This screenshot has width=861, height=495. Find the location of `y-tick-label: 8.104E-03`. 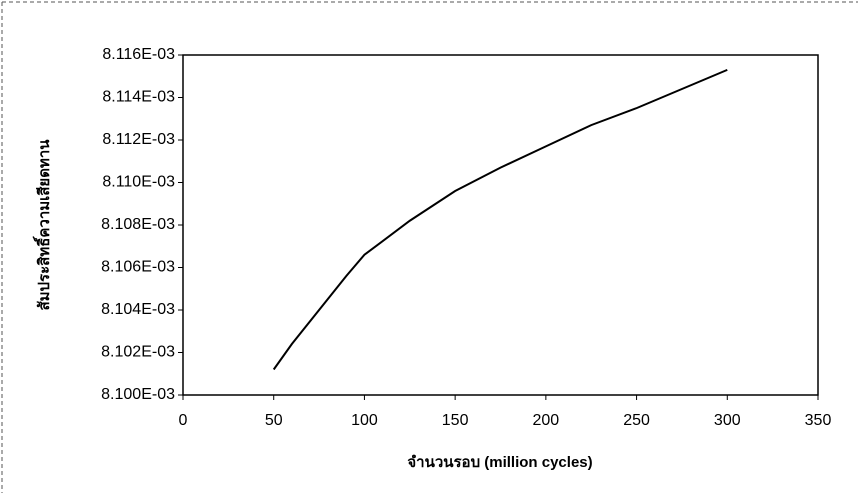

y-tick-label: 8.104E-03 is located at coordinates (138, 309).